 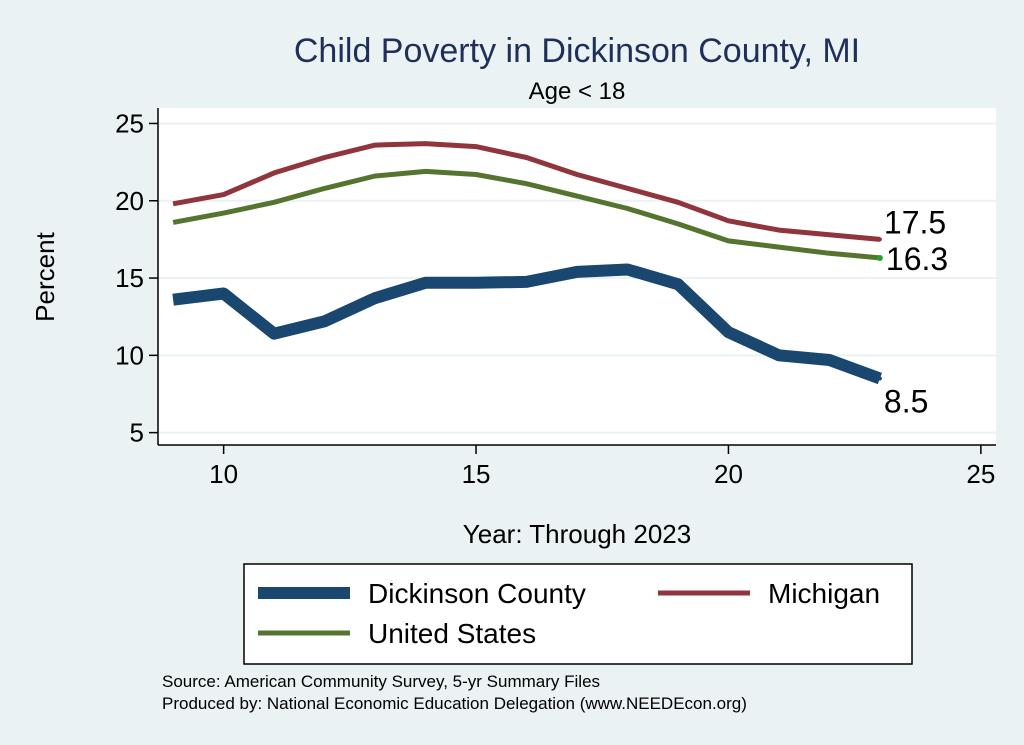 I want to click on end-label-united-states: 16.3, so click(x=917, y=259).